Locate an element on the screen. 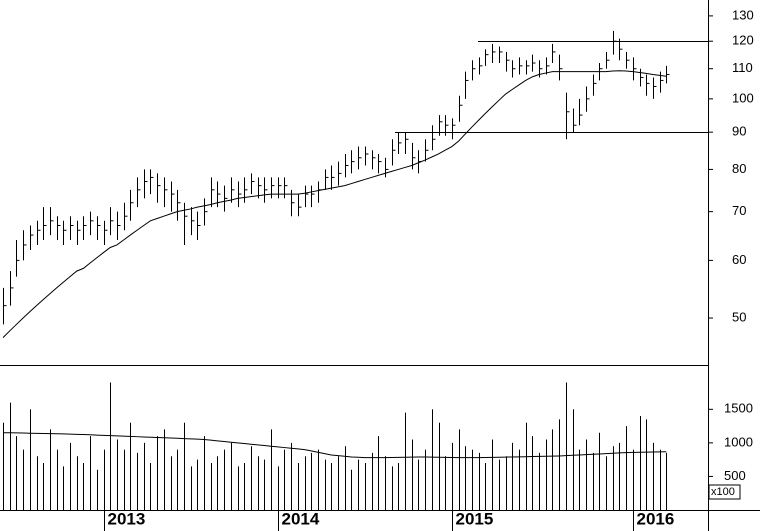 The image size is (760, 531). y-tick-label: 130 is located at coordinates (743, 14).